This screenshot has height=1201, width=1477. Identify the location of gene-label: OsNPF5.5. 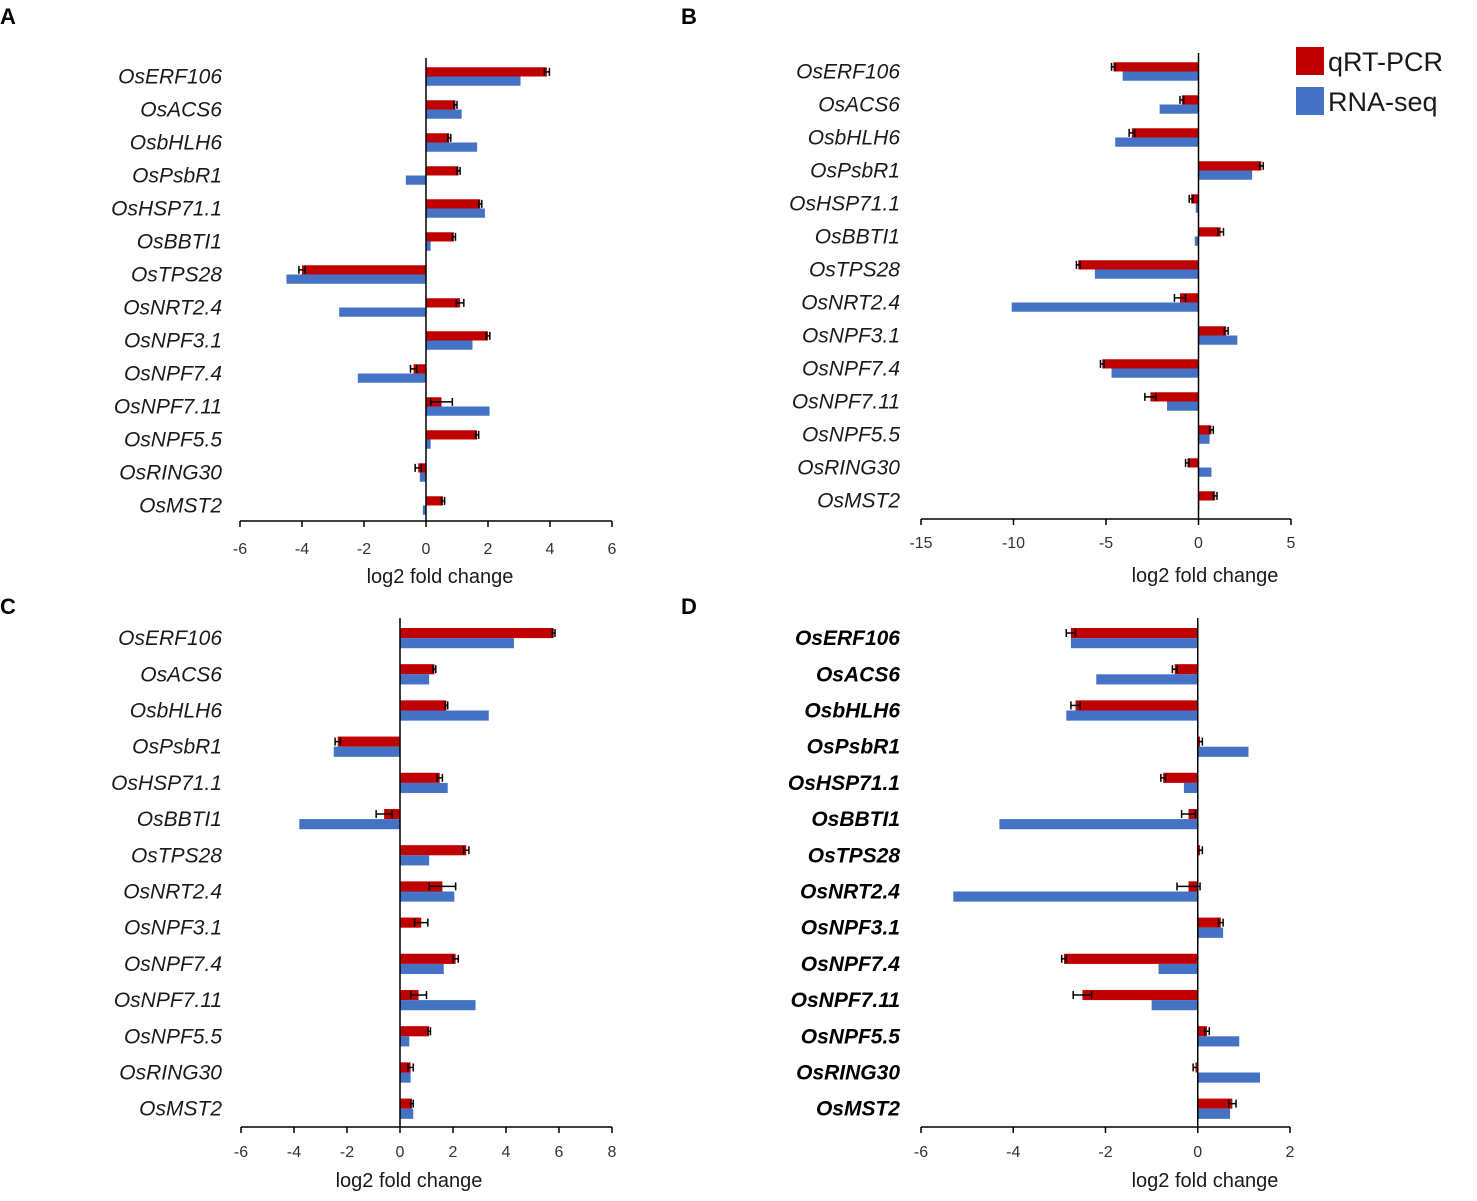
(851, 435).